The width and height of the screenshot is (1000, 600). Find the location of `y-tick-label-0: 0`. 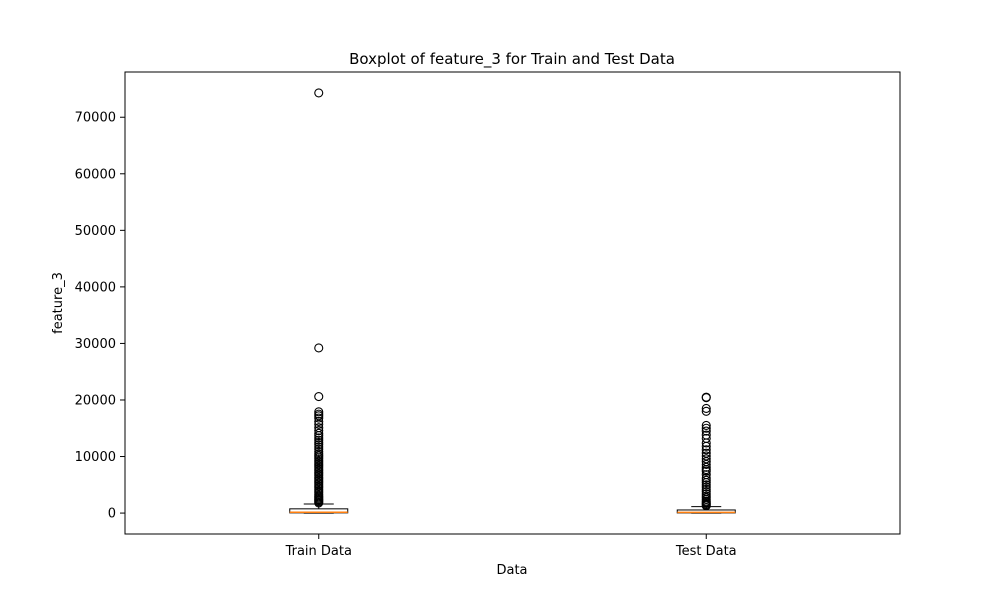

y-tick-label-0: 0 is located at coordinates (112, 514).